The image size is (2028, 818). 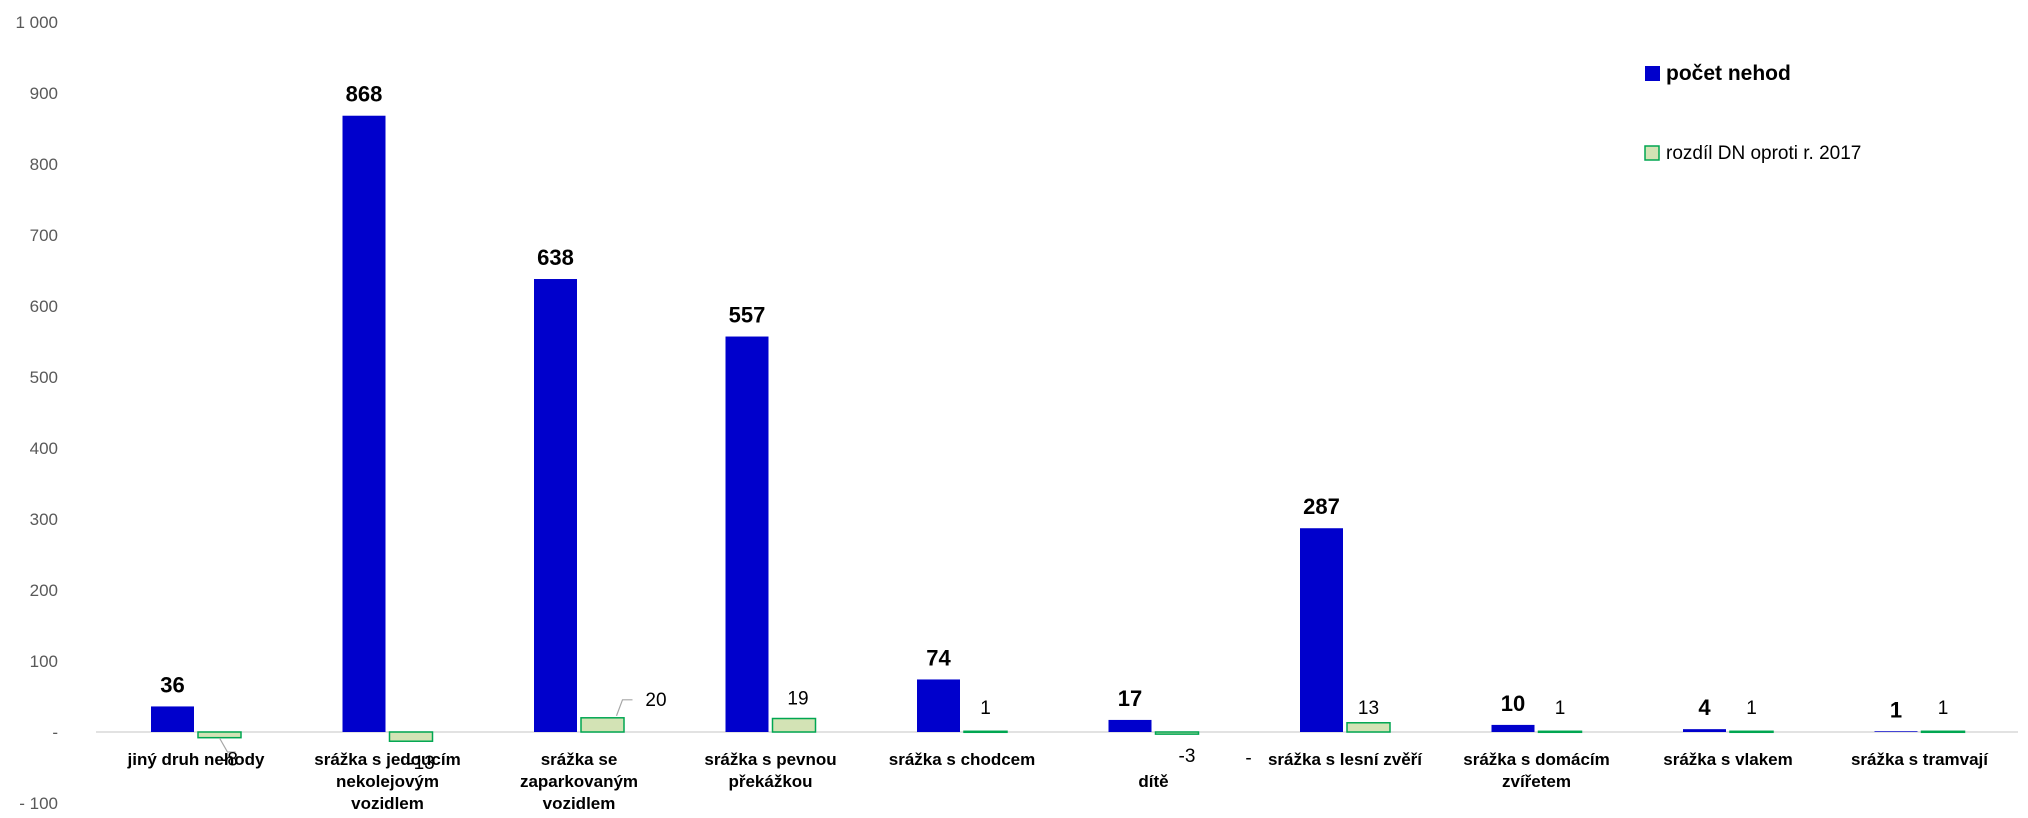 I want to click on x-tick-label: dítě, so click(x=1153, y=781).